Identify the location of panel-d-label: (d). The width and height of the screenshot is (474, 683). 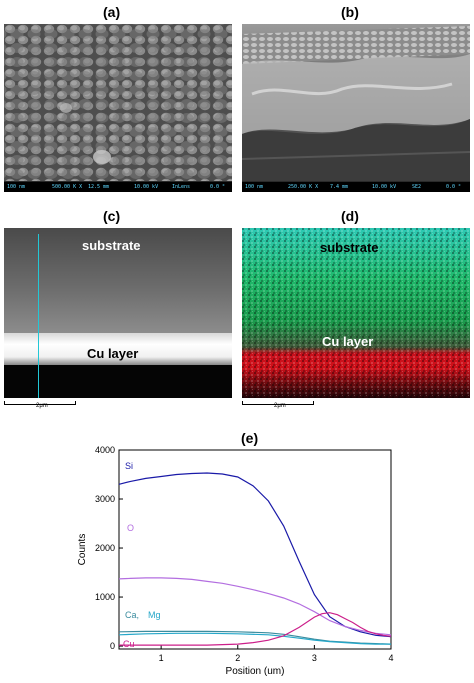
(350, 216).